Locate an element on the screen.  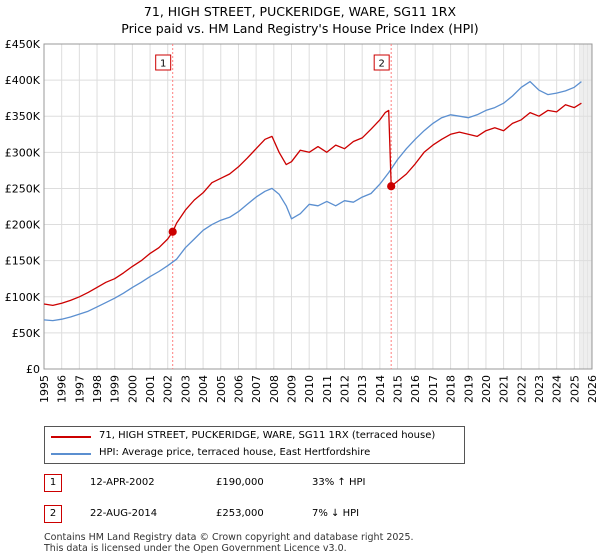
y-tick-label: £400K is located at coordinates (23, 80).